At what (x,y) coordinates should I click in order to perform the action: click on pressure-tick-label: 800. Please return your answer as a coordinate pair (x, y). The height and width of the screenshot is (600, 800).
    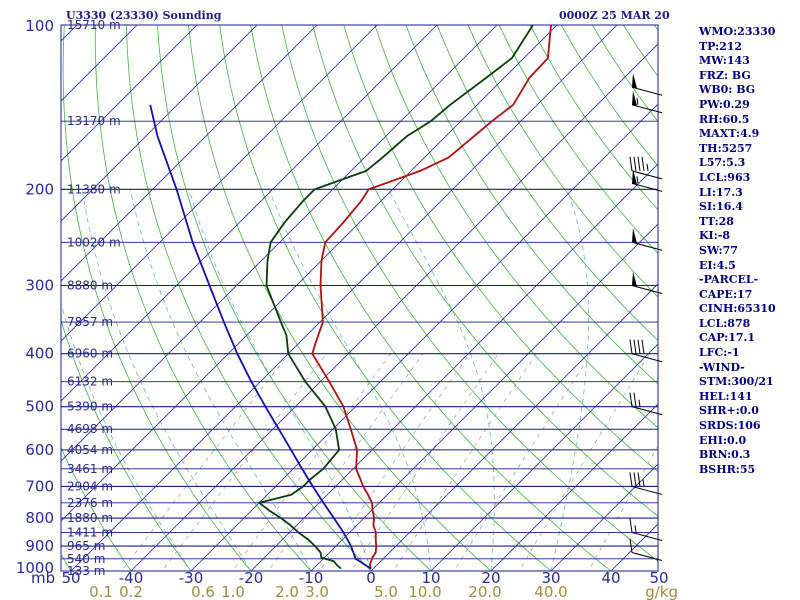
    Looking at the image, I should click on (39, 518).